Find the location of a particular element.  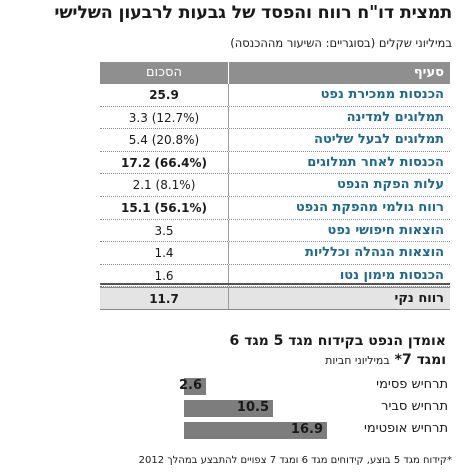

row-label: הוצאות חיפושי נפט is located at coordinates (385, 230).